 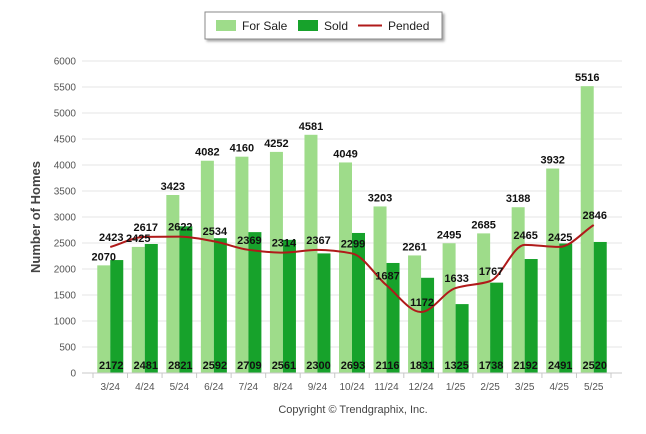 I want to click on label-sold-5-25: 2520, so click(x=594, y=366).